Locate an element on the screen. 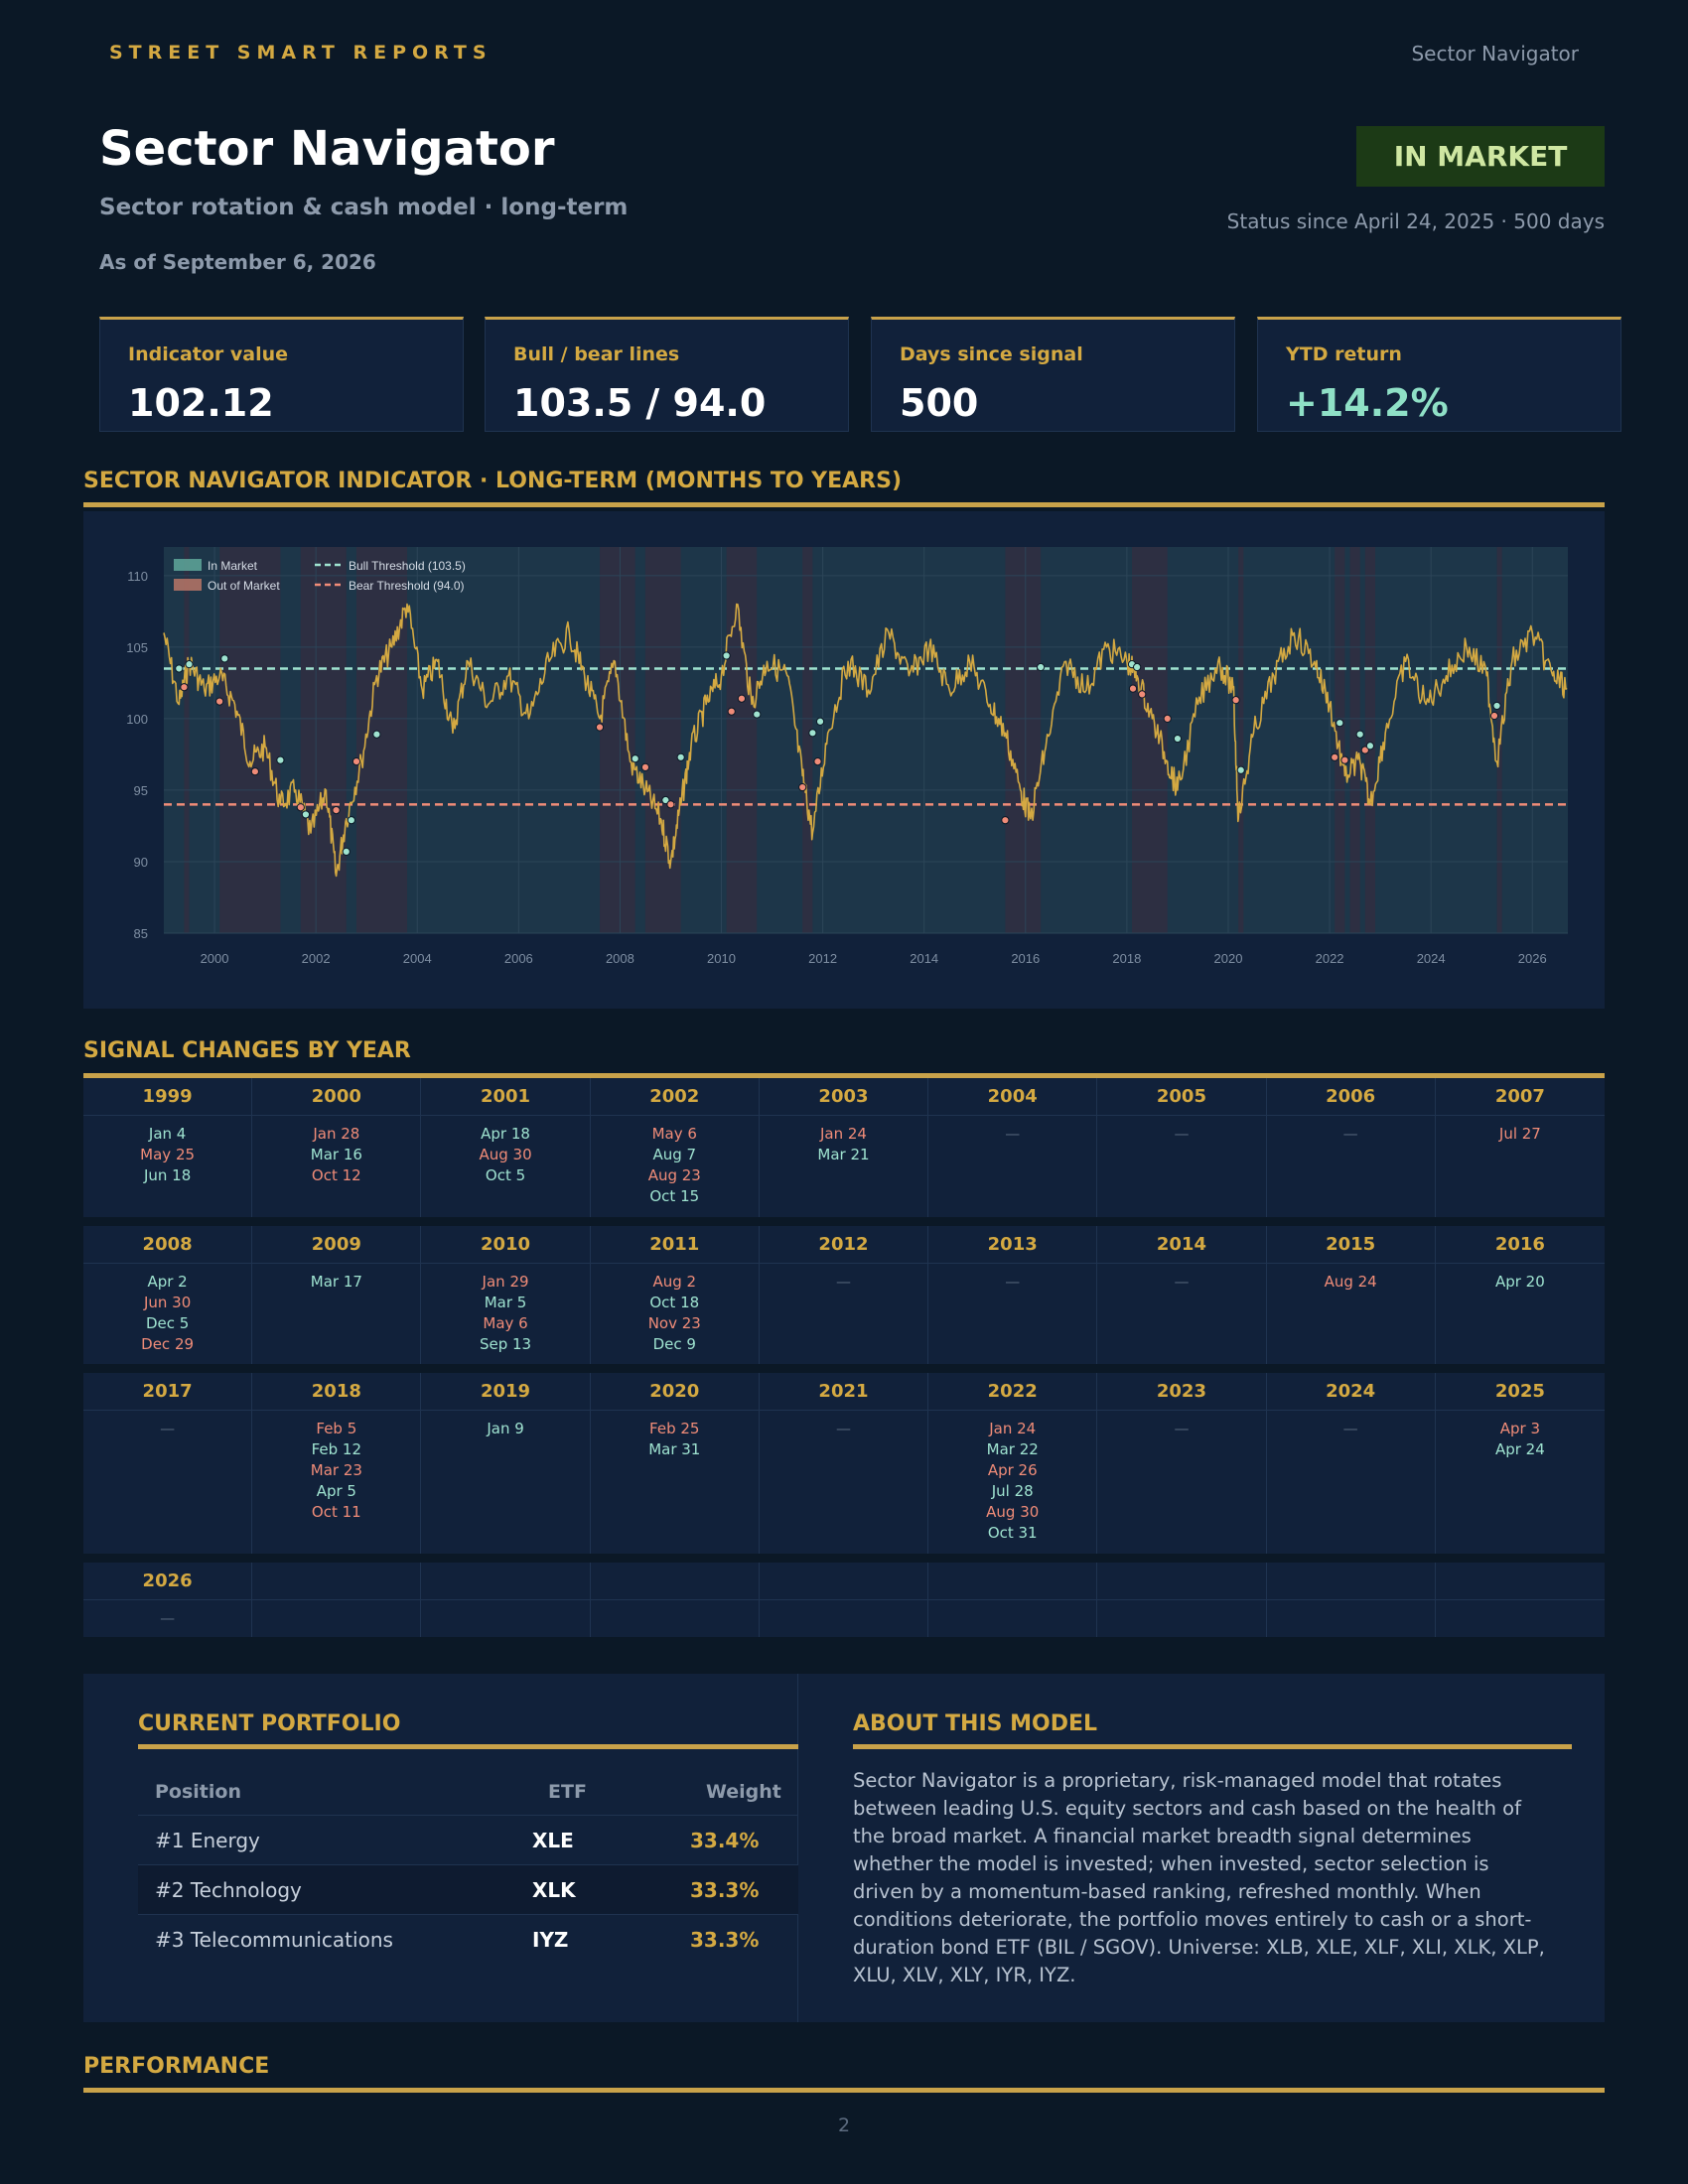 The width and height of the screenshot is (1688, 2184). signal-year-cell: 2002 May 6 Aug 7 Aug 23 Oct 15 is located at coordinates (675, 1147).